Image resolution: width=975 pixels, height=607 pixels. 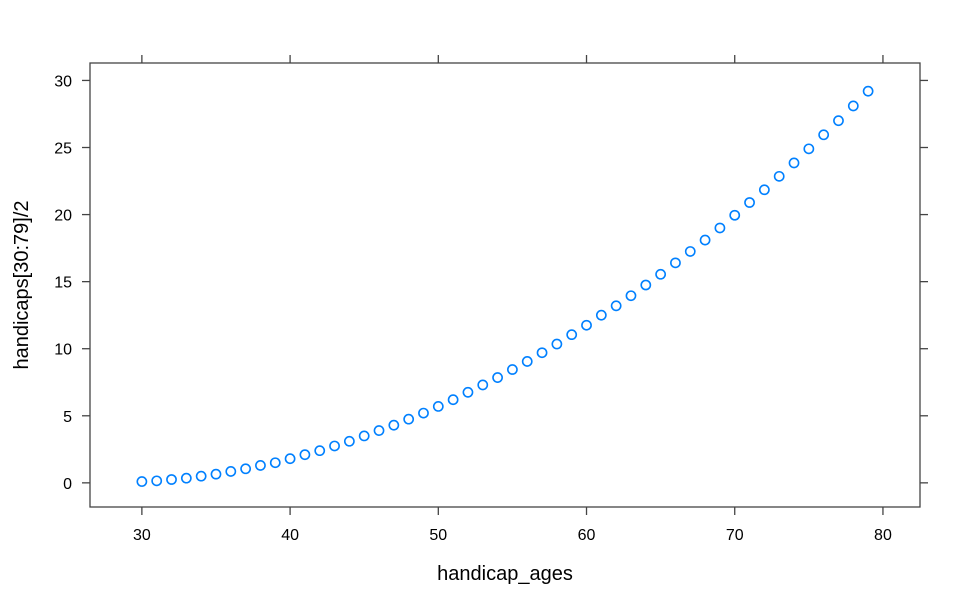 I want to click on x-tick-label: 50, so click(x=438, y=535).